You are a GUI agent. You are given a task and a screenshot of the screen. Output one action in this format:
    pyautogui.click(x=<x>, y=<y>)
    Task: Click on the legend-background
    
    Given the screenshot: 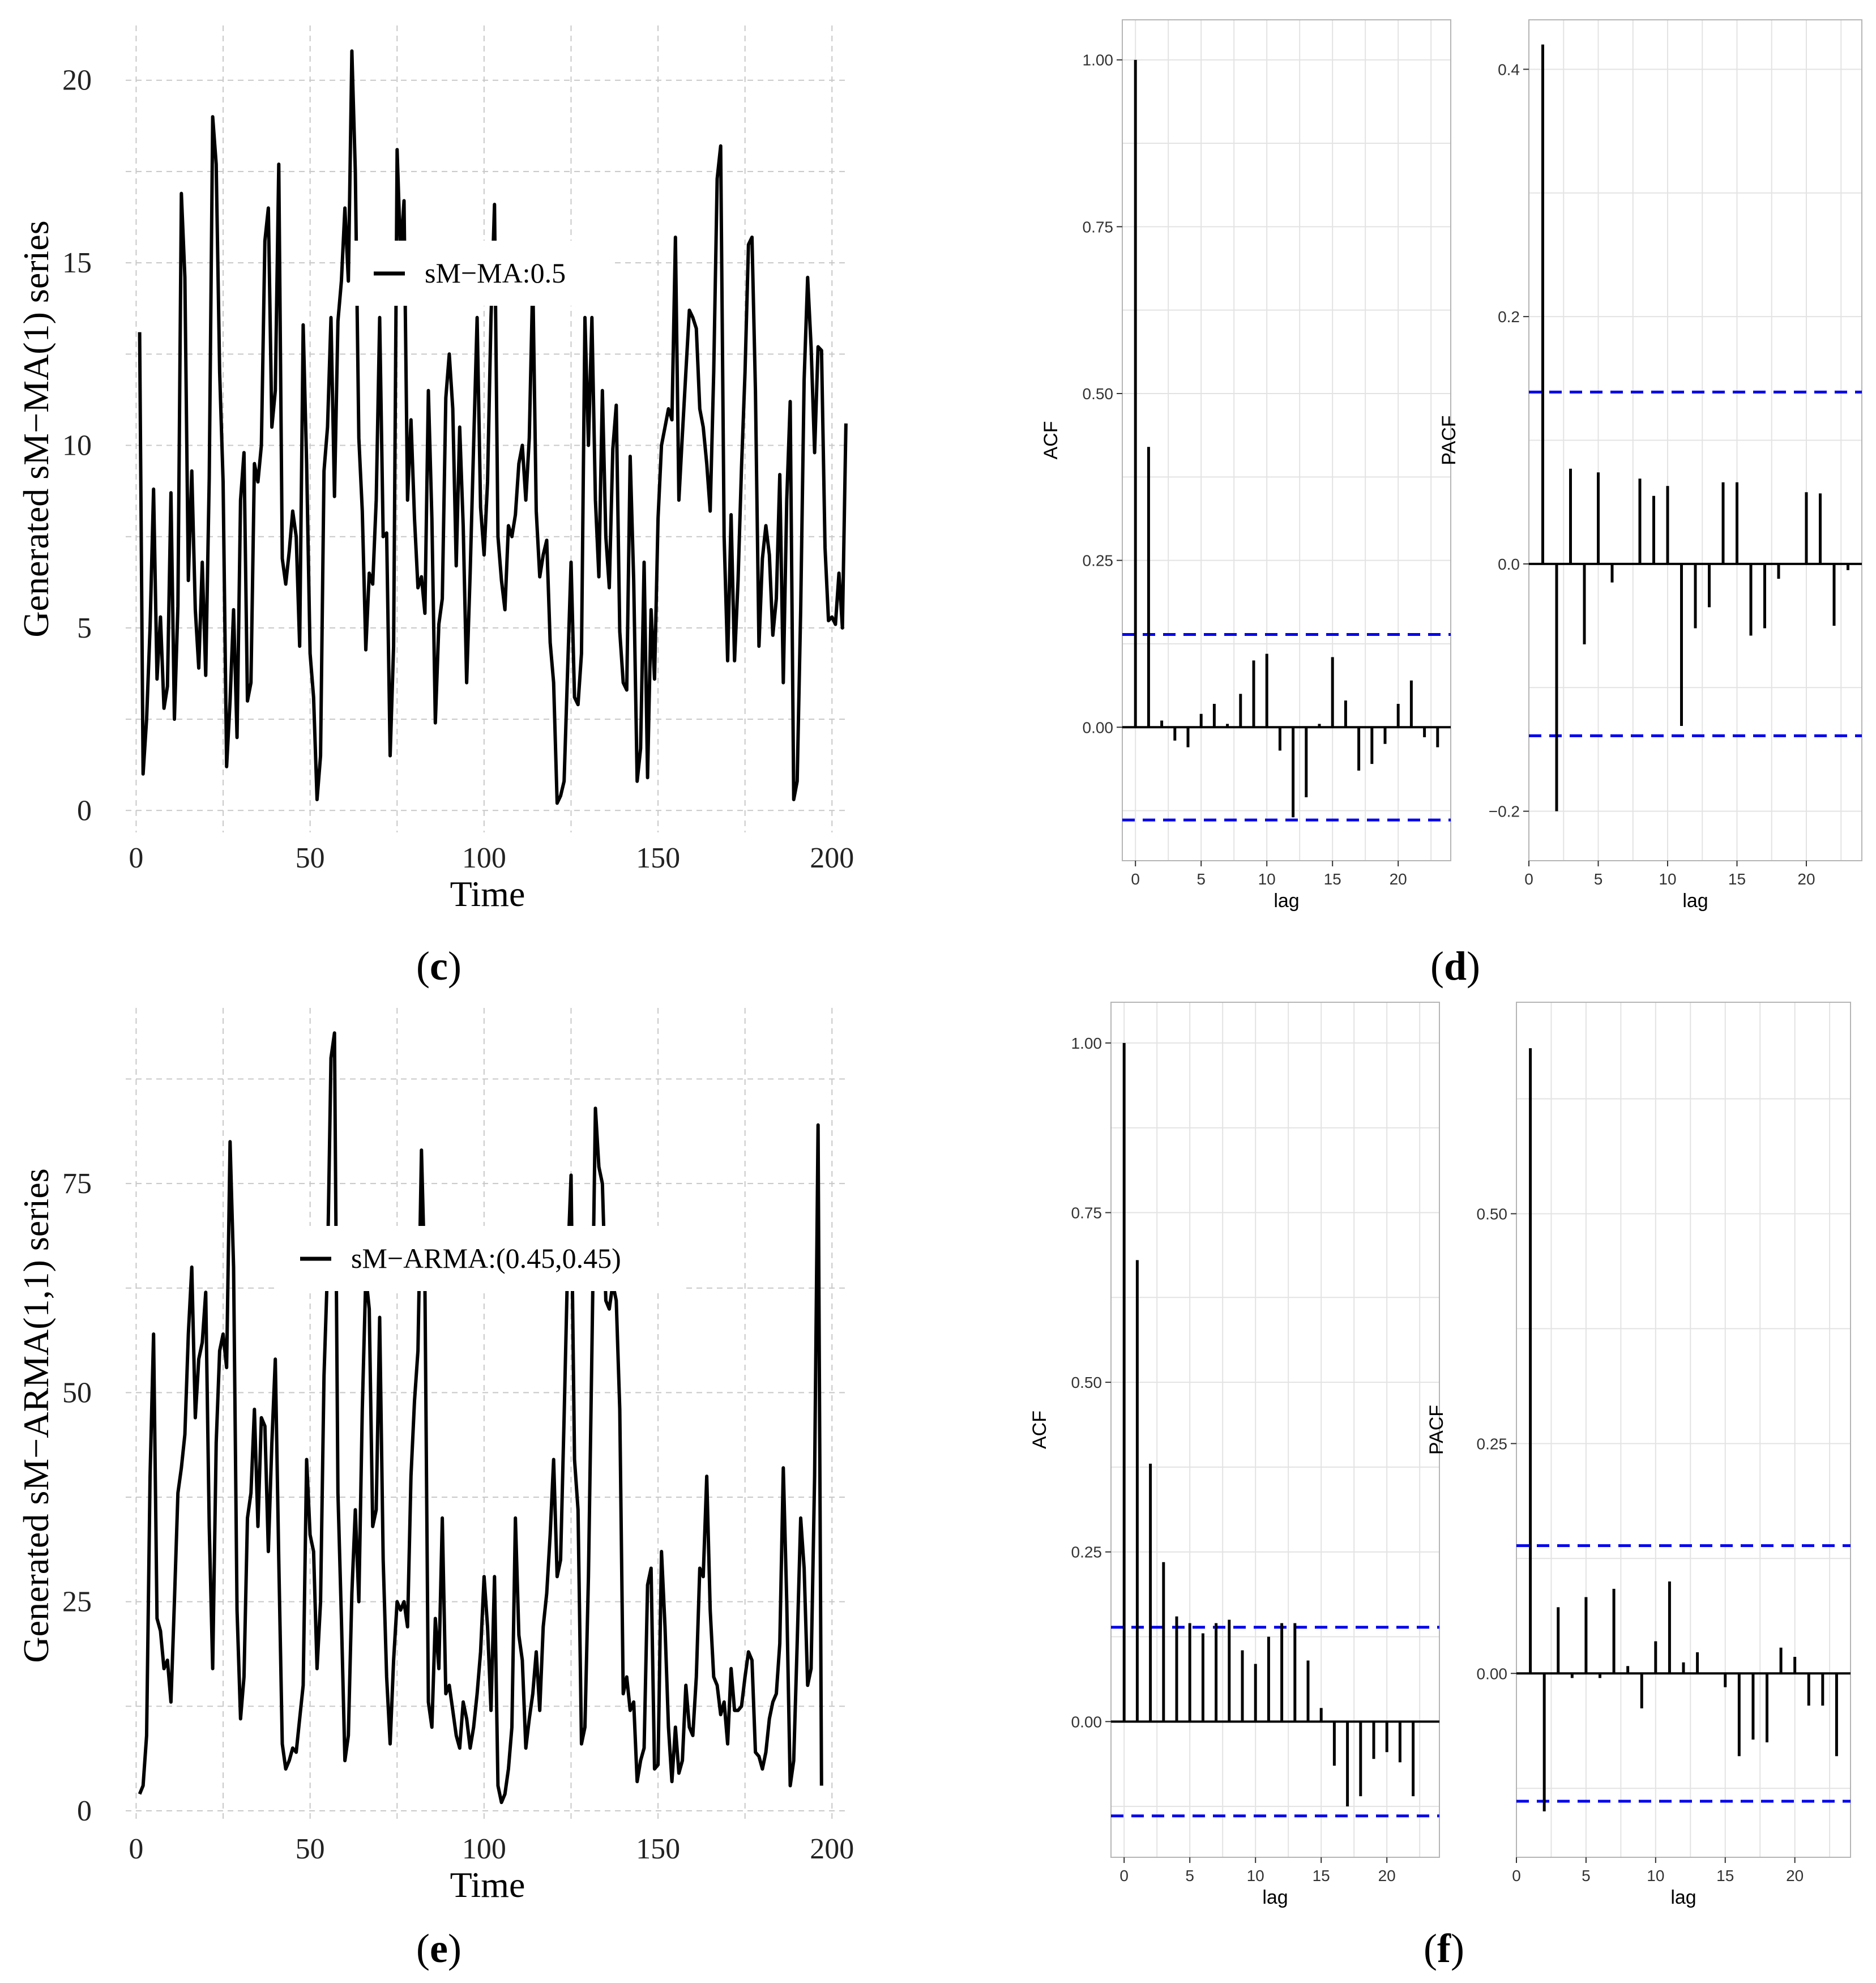 What is the action you would take?
    pyautogui.click(x=481, y=1258)
    